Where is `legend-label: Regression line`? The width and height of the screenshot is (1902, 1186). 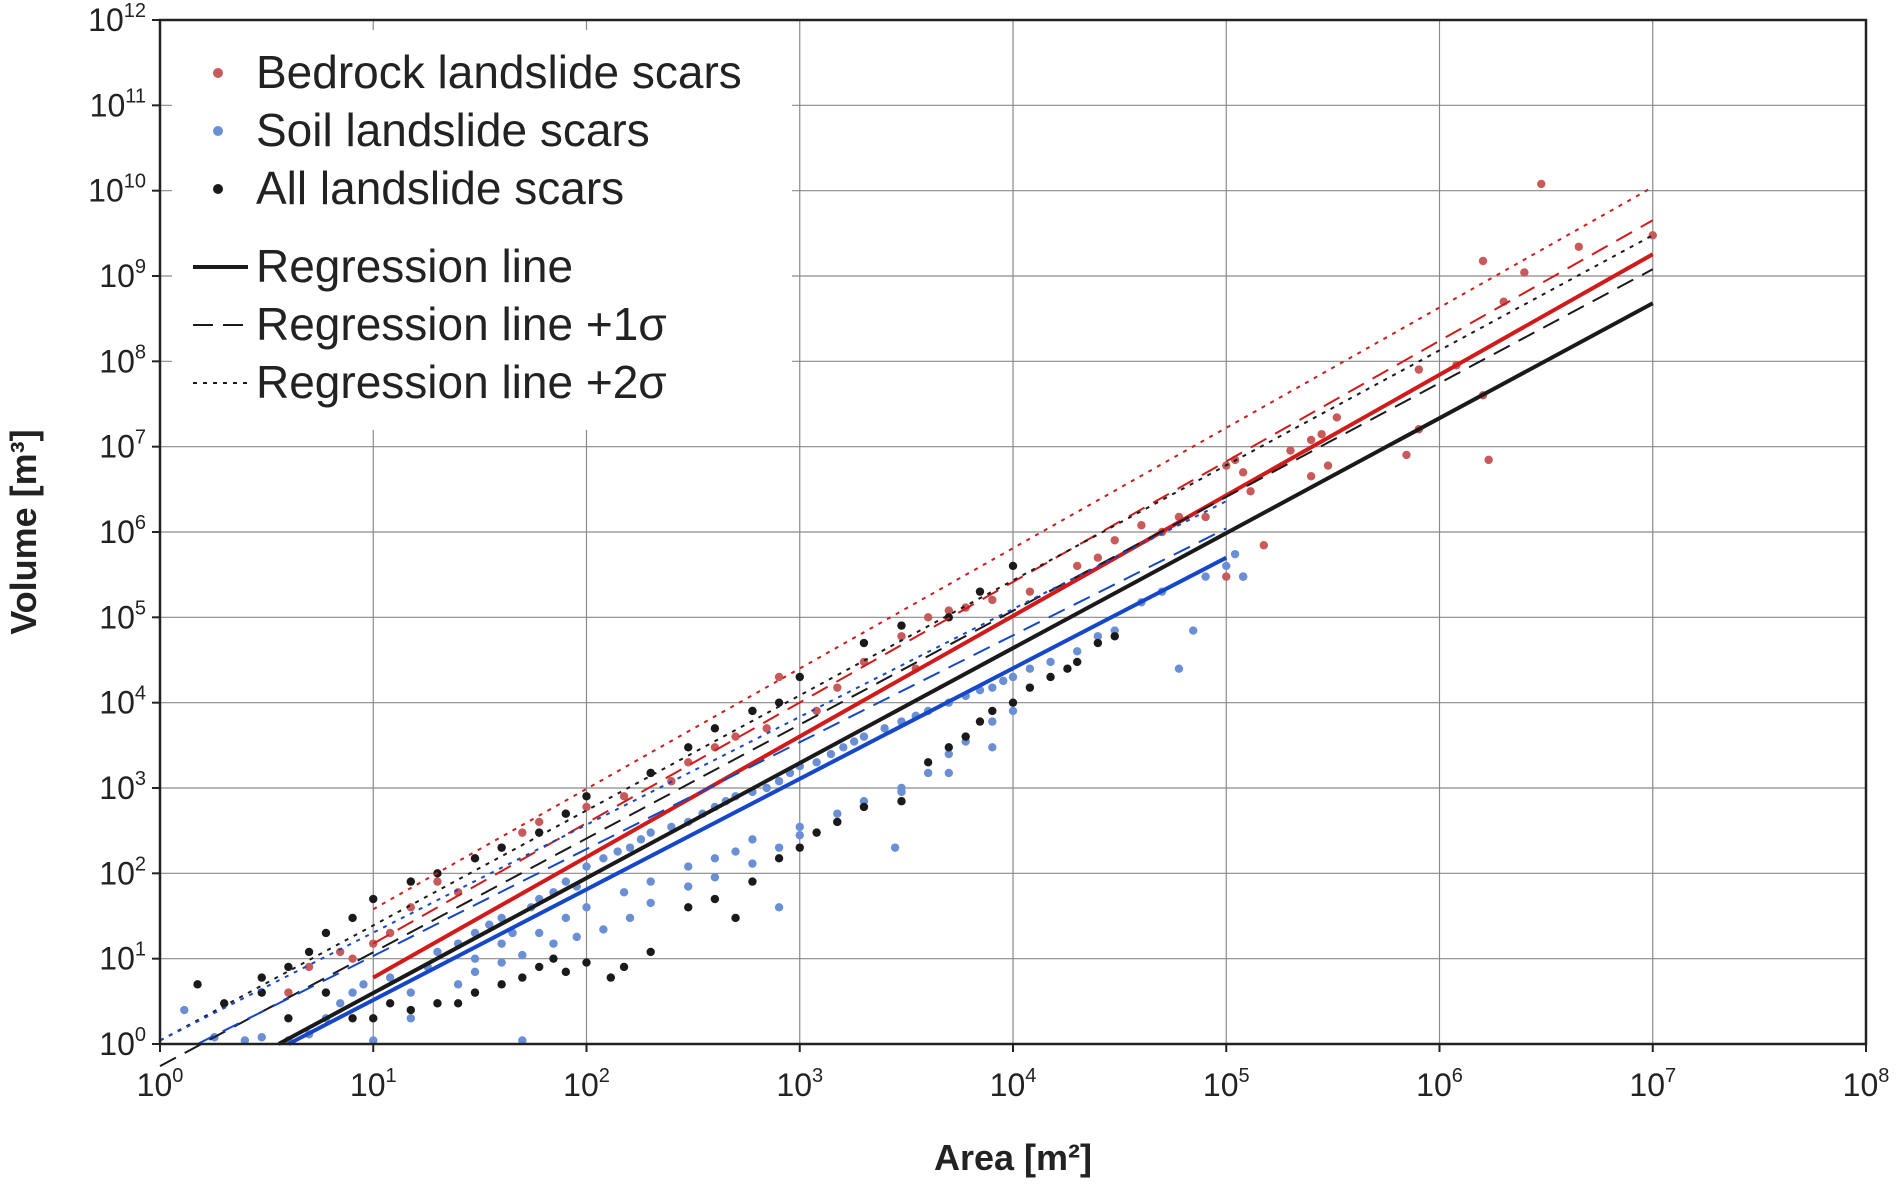 legend-label: Regression line is located at coordinates (414, 266).